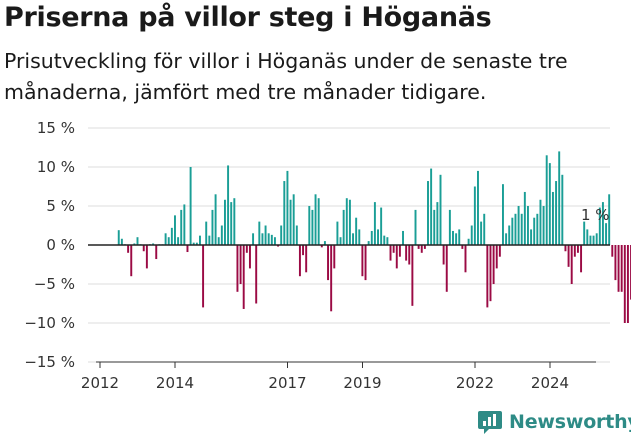 The width and height of the screenshot is (631, 439). Describe the element at coordinates (56, 128) in the screenshot. I see `y-tick-label: 15 %` at that location.